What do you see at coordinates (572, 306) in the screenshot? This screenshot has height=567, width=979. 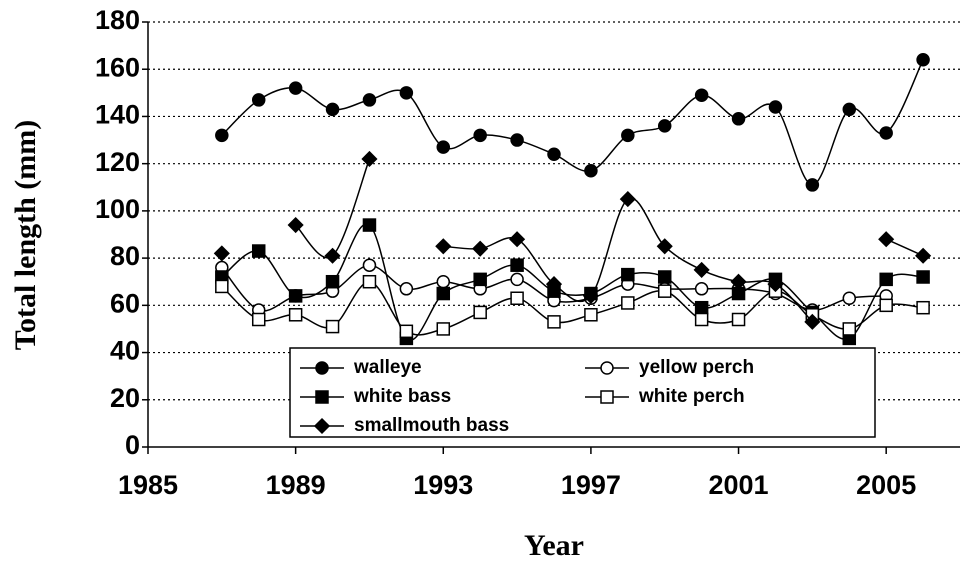 I see `series` at bounding box center [572, 306].